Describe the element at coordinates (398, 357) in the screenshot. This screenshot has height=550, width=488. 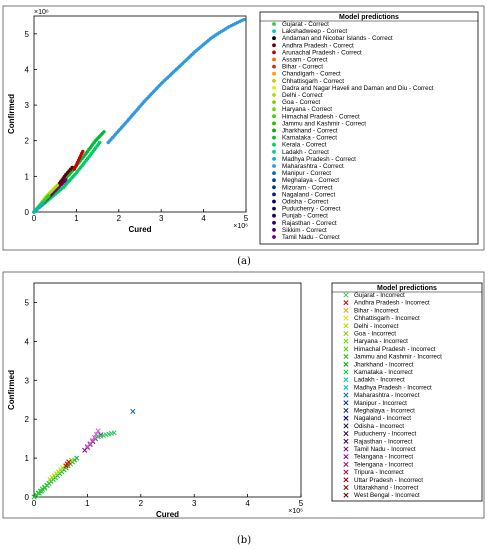
I see `legend-entry: Jammu and Kashmir - Incorrect` at that location.